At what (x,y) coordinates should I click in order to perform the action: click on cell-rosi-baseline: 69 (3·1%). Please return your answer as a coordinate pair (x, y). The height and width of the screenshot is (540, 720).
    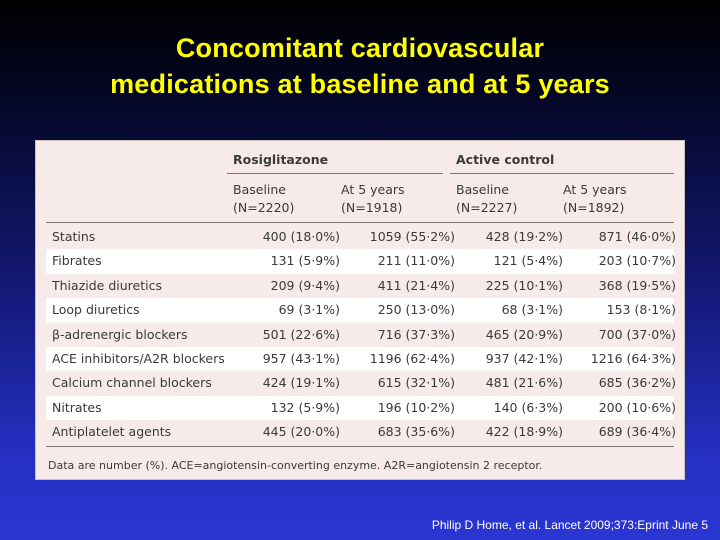
    Looking at the image, I should click on (309, 310).